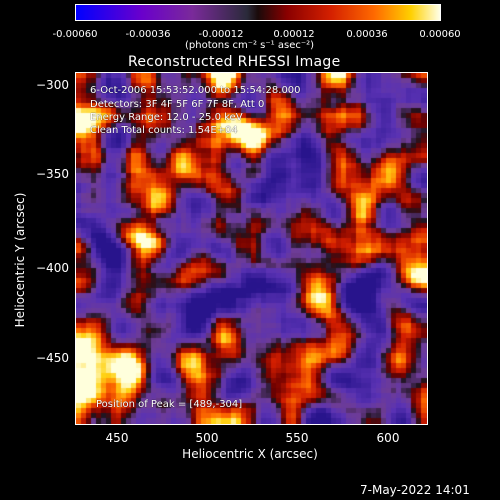 The width and height of the screenshot is (500, 500). Describe the element at coordinates (75, 34) in the screenshot. I see `colorbar-tick: -0.00060` at that location.